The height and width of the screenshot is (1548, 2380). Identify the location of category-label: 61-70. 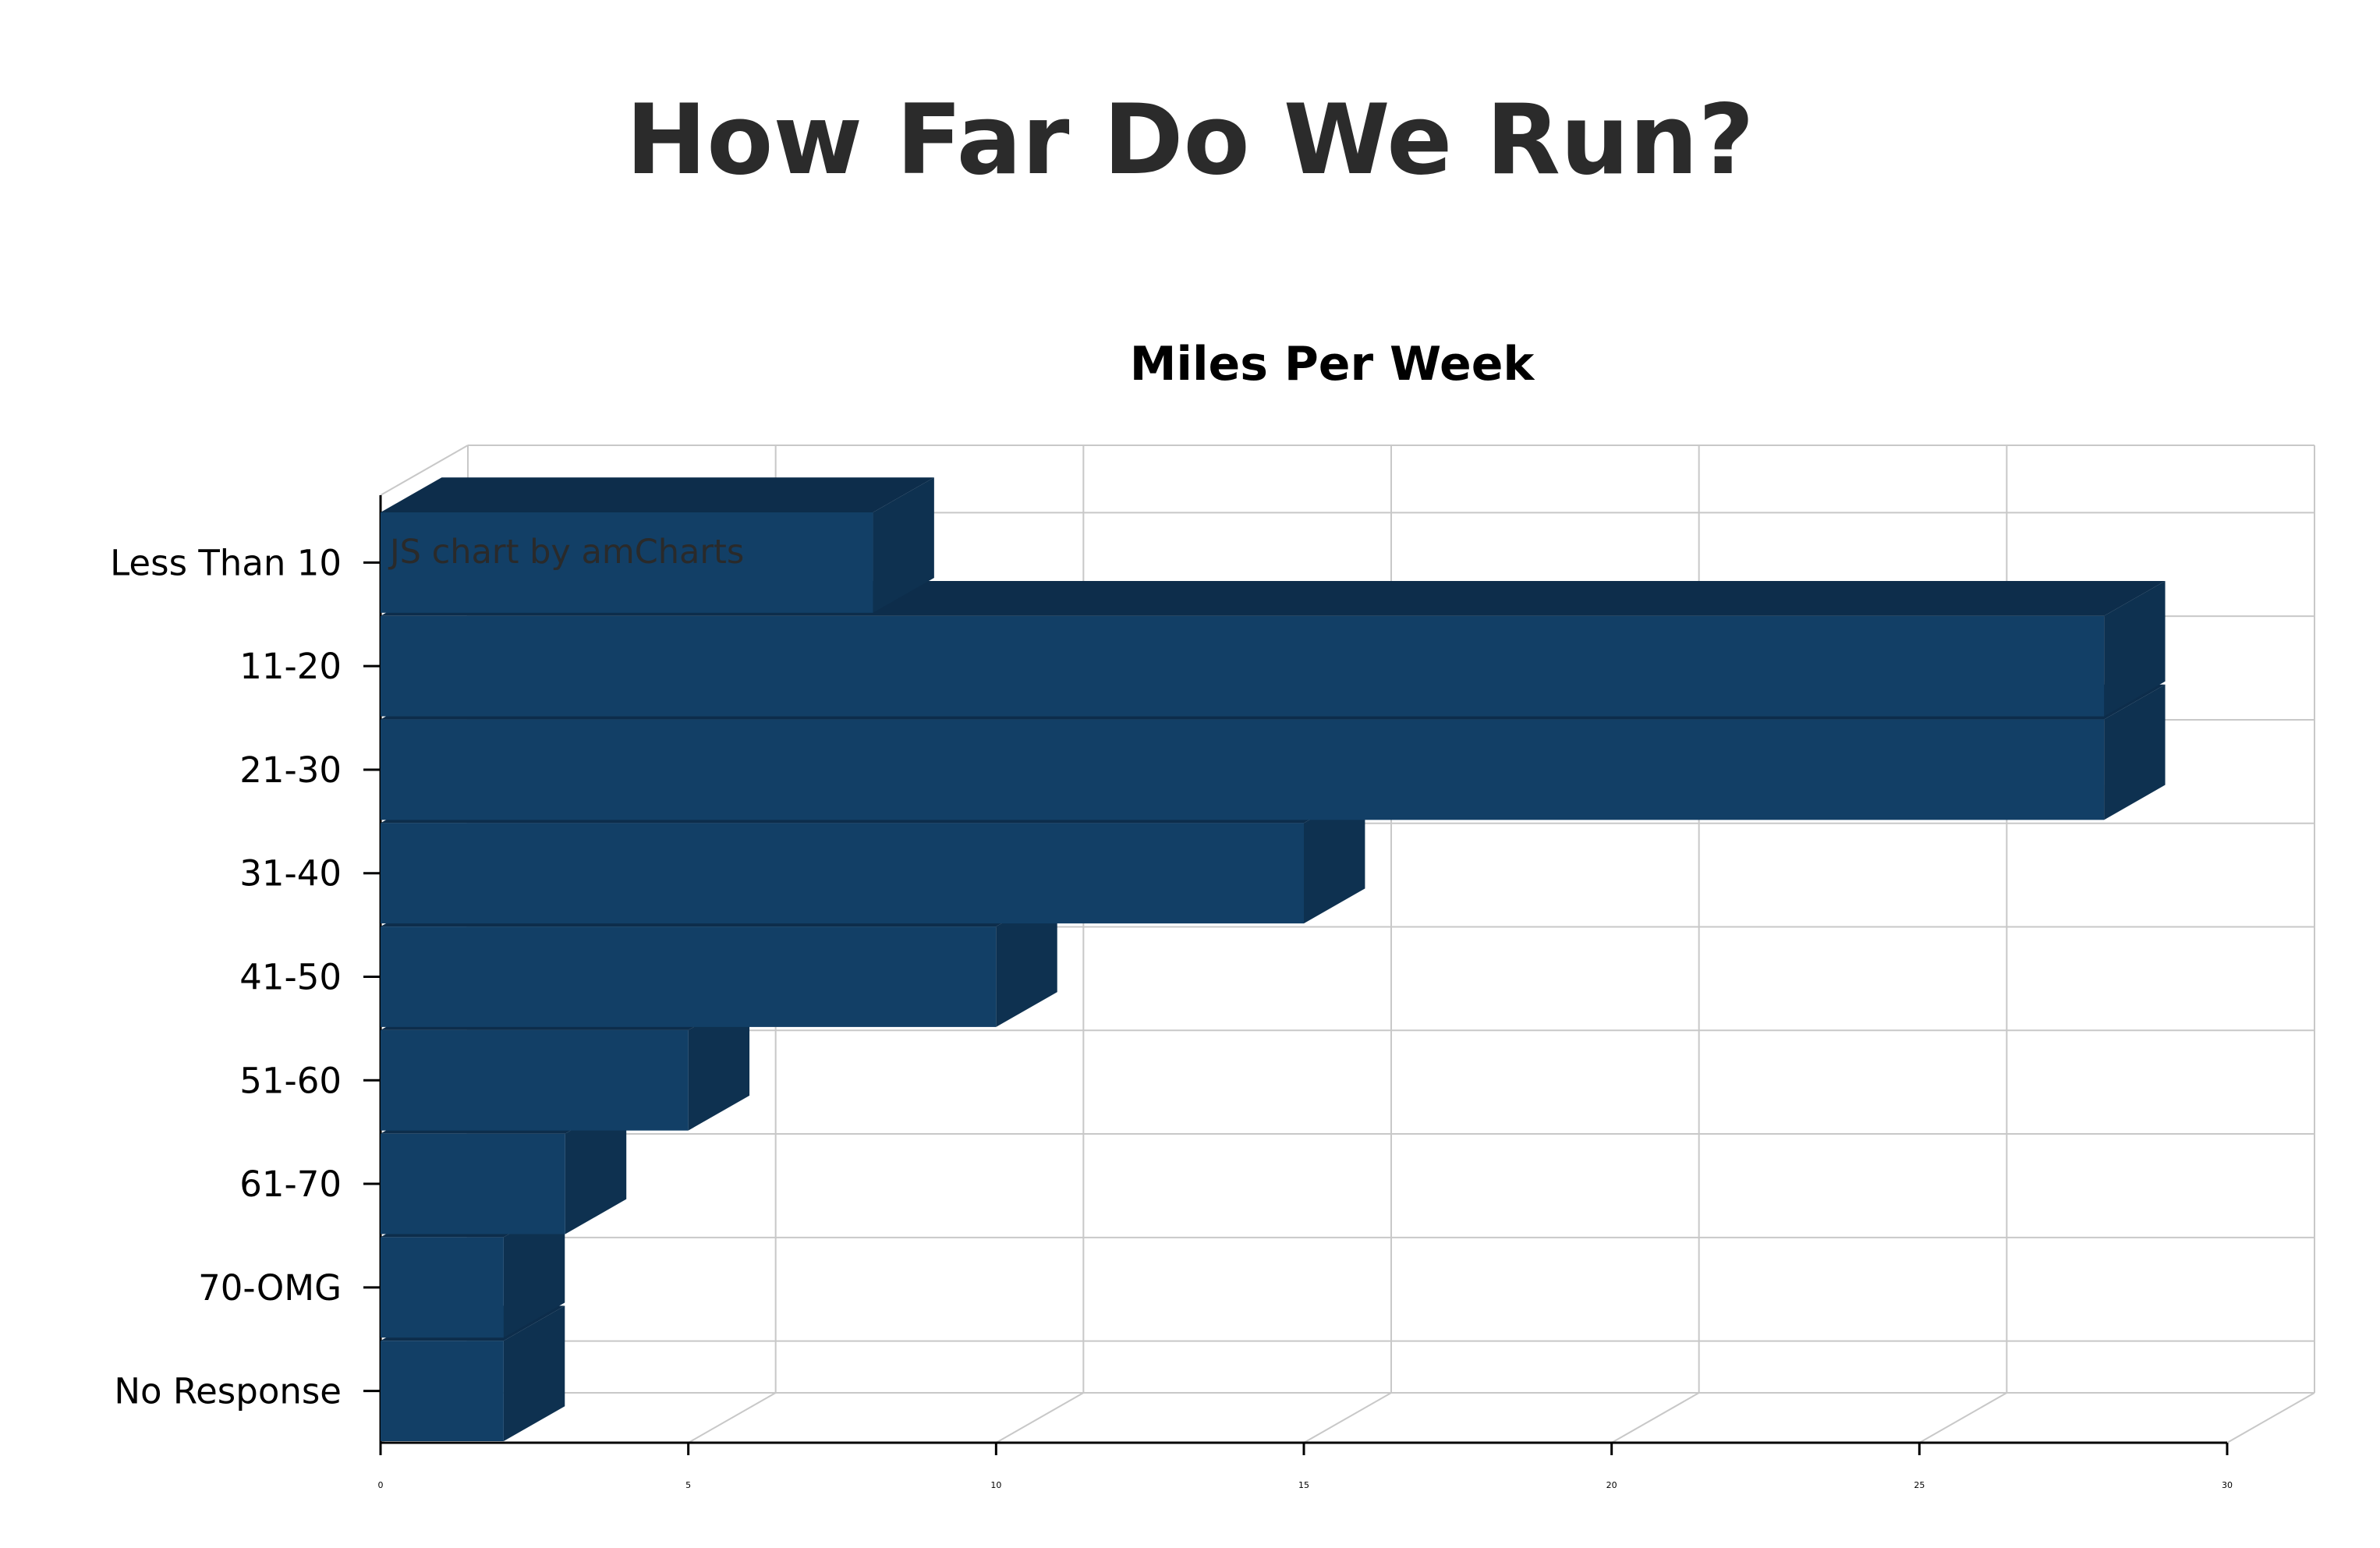
(290, 1184).